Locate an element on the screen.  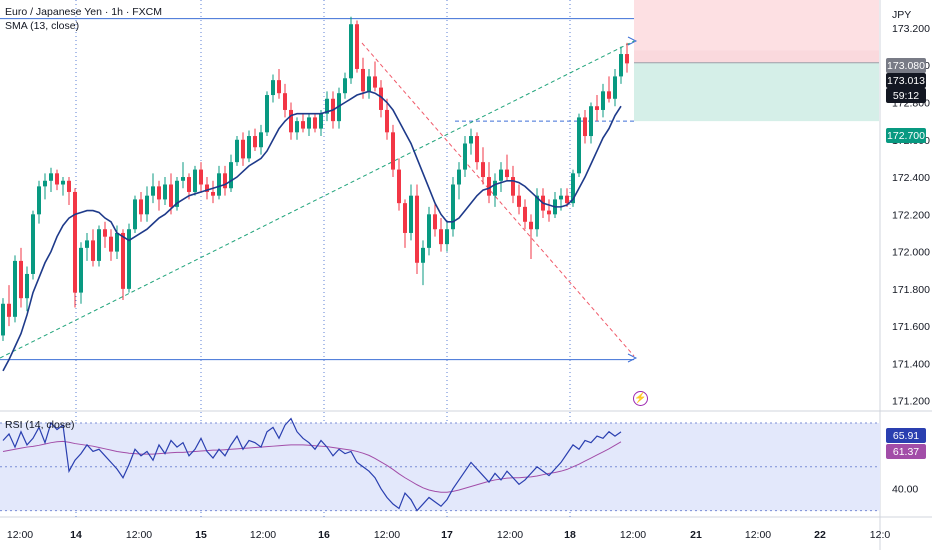
rsi-ma-tag: 61.37 is located at coordinates (906, 451).